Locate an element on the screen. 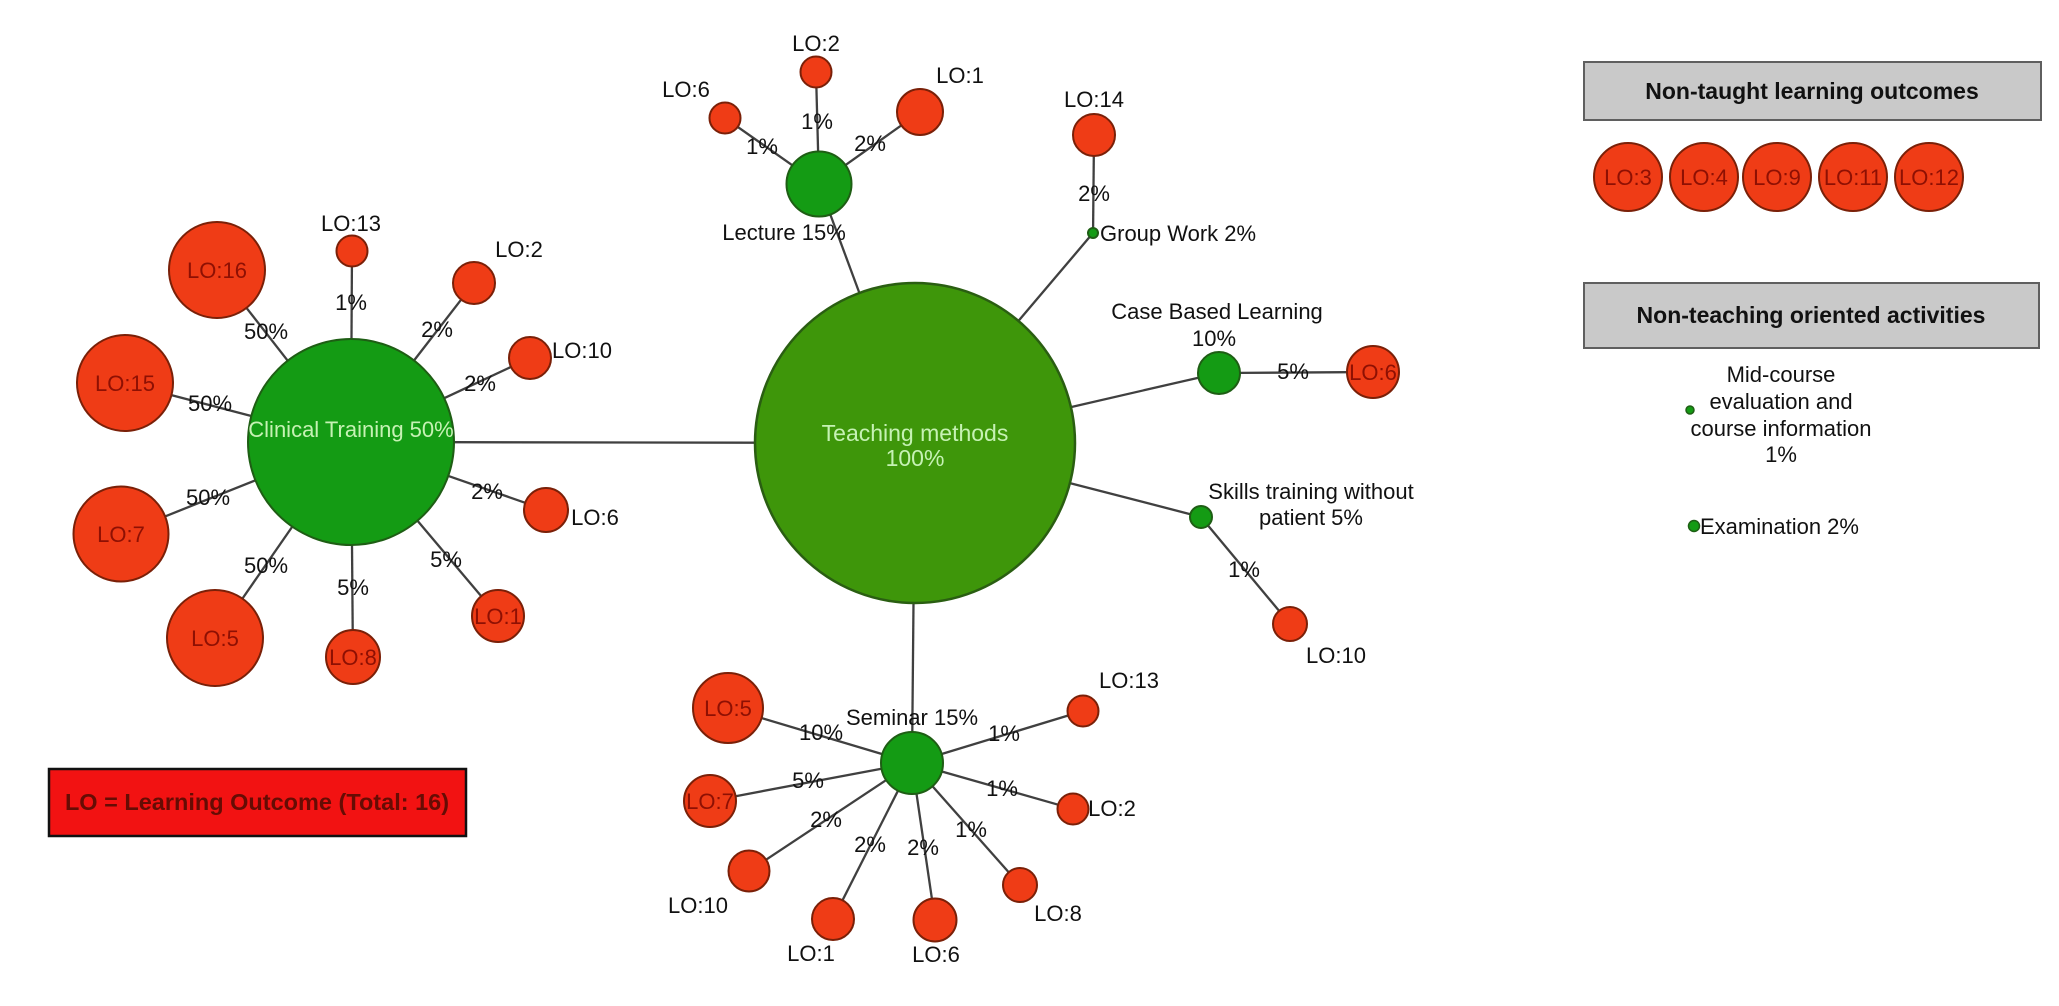 This screenshot has width=2059, height=1006. svg-text: Case Based Learning is located at coordinates (1217, 311).